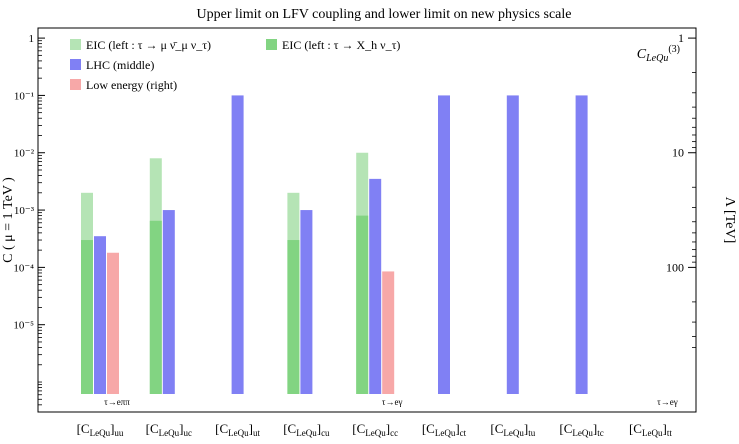  What do you see at coordinates (678, 153) in the screenshot?
I see `right-tick-label: 10` at bounding box center [678, 153].